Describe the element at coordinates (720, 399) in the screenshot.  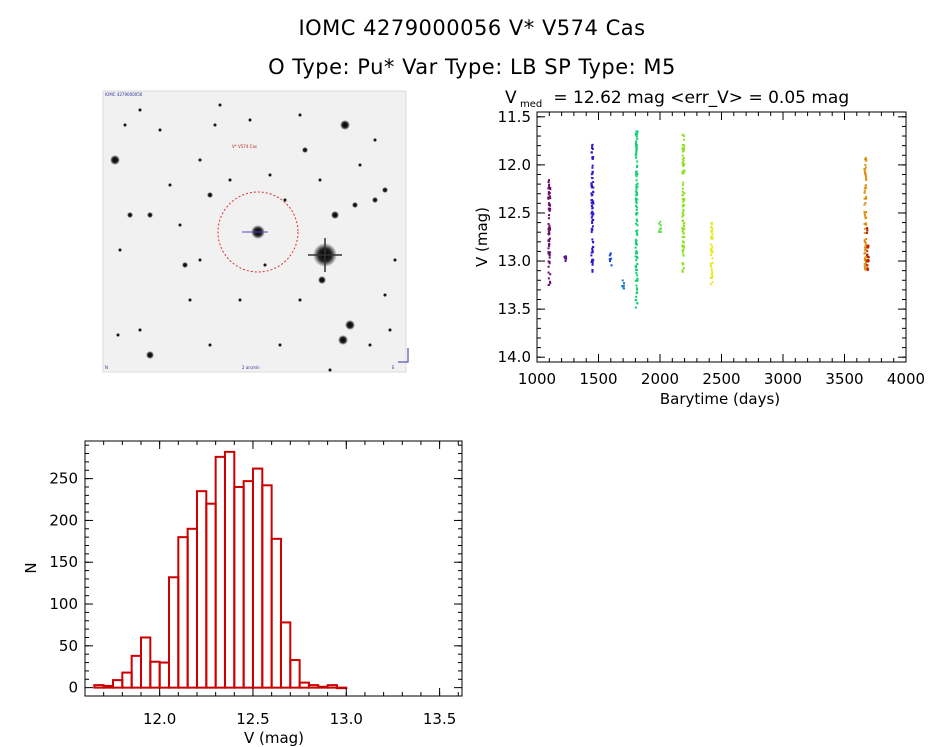
I see `light-curve-xlabel: Barytime (days)` at that location.